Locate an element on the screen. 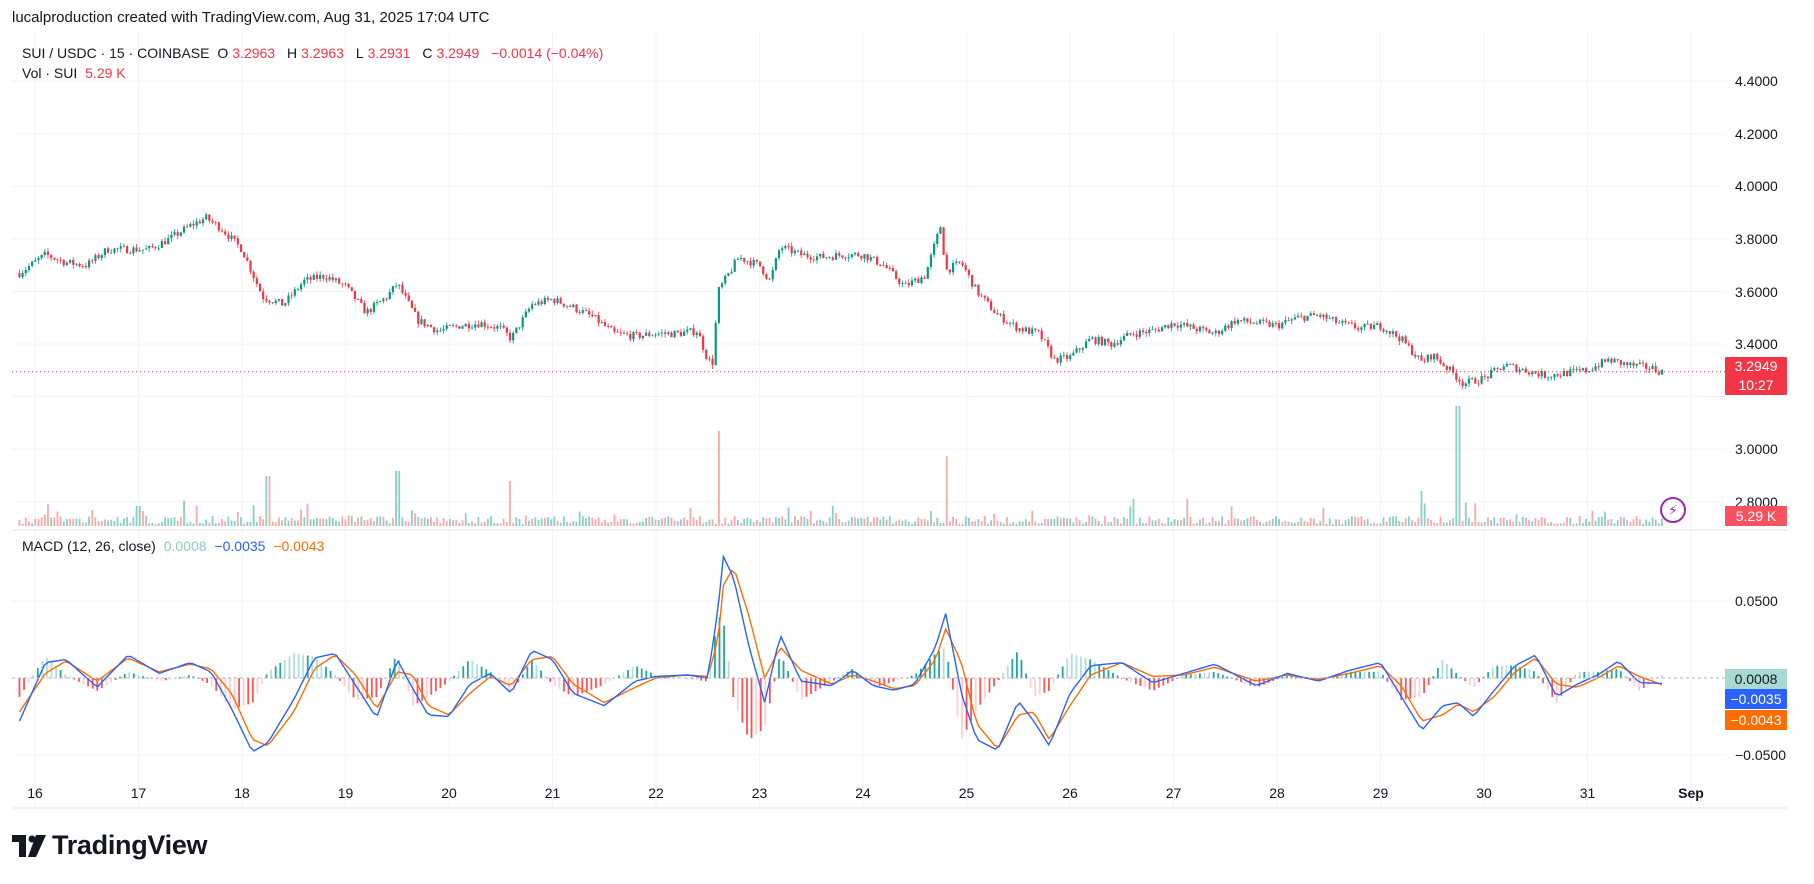 This screenshot has height=884, width=1814. price-tick-label: 3.4000 is located at coordinates (1756, 344).